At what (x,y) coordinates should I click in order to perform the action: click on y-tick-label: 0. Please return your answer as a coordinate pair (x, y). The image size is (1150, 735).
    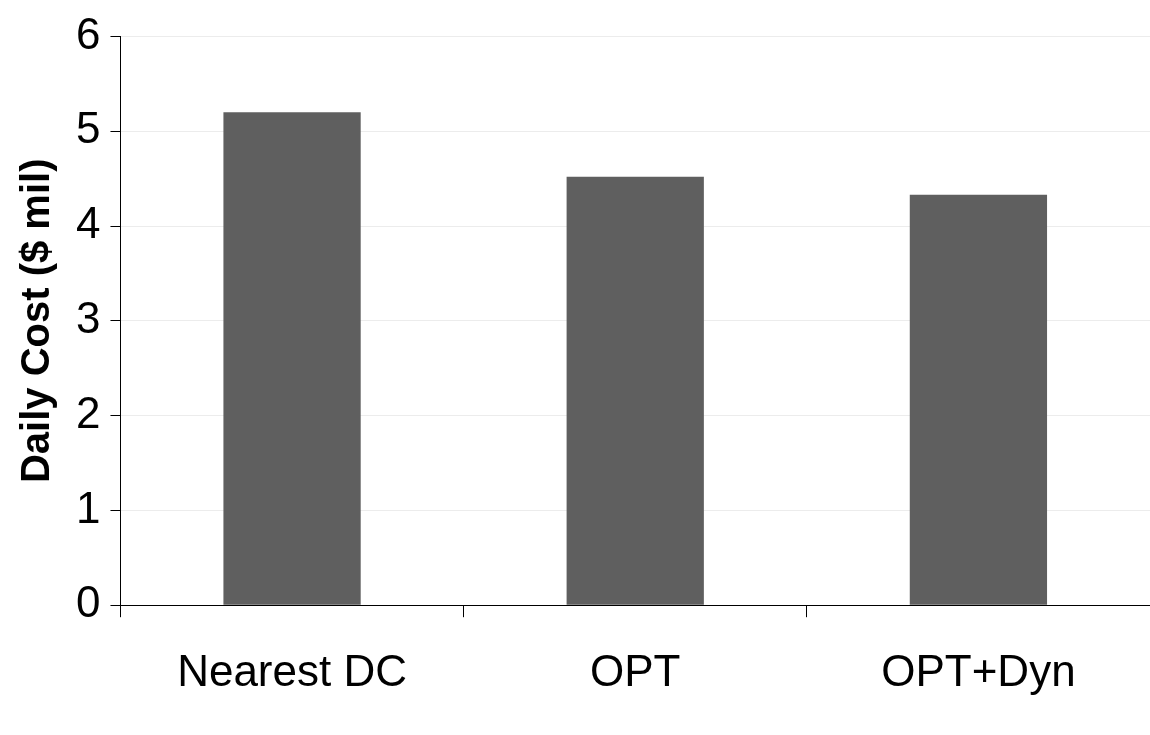
    Looking at the image, I should click on (88, 602).